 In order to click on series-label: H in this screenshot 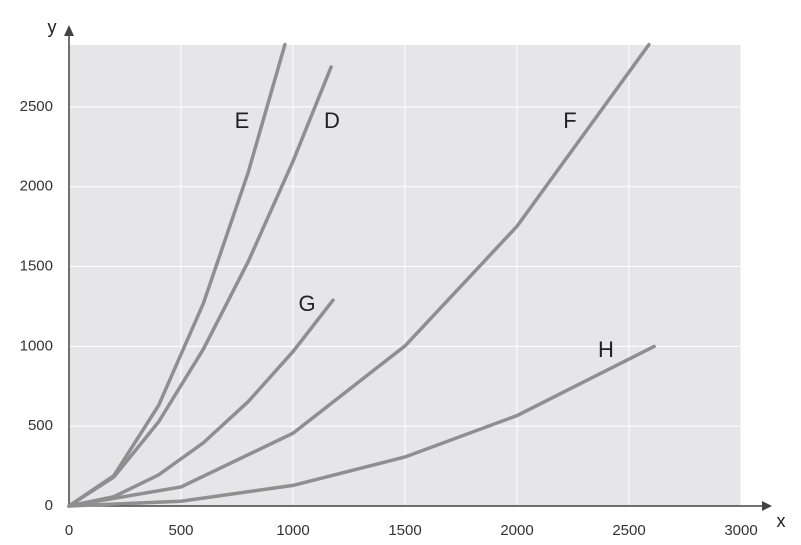, I will do `click(606, 349)`.